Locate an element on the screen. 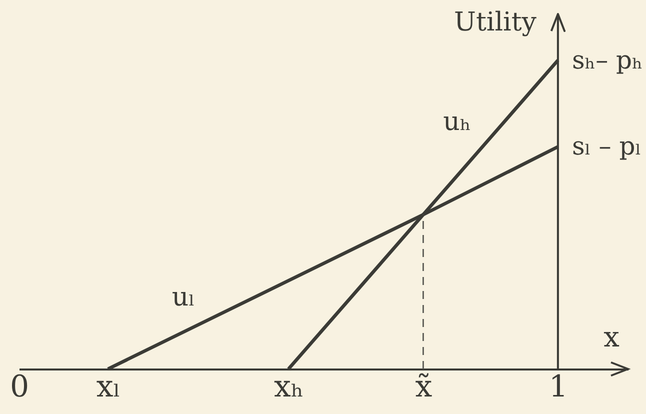 The width and height of the screenshot is (646, 414). x-axis-title: x is located at coordinates (612, 337).